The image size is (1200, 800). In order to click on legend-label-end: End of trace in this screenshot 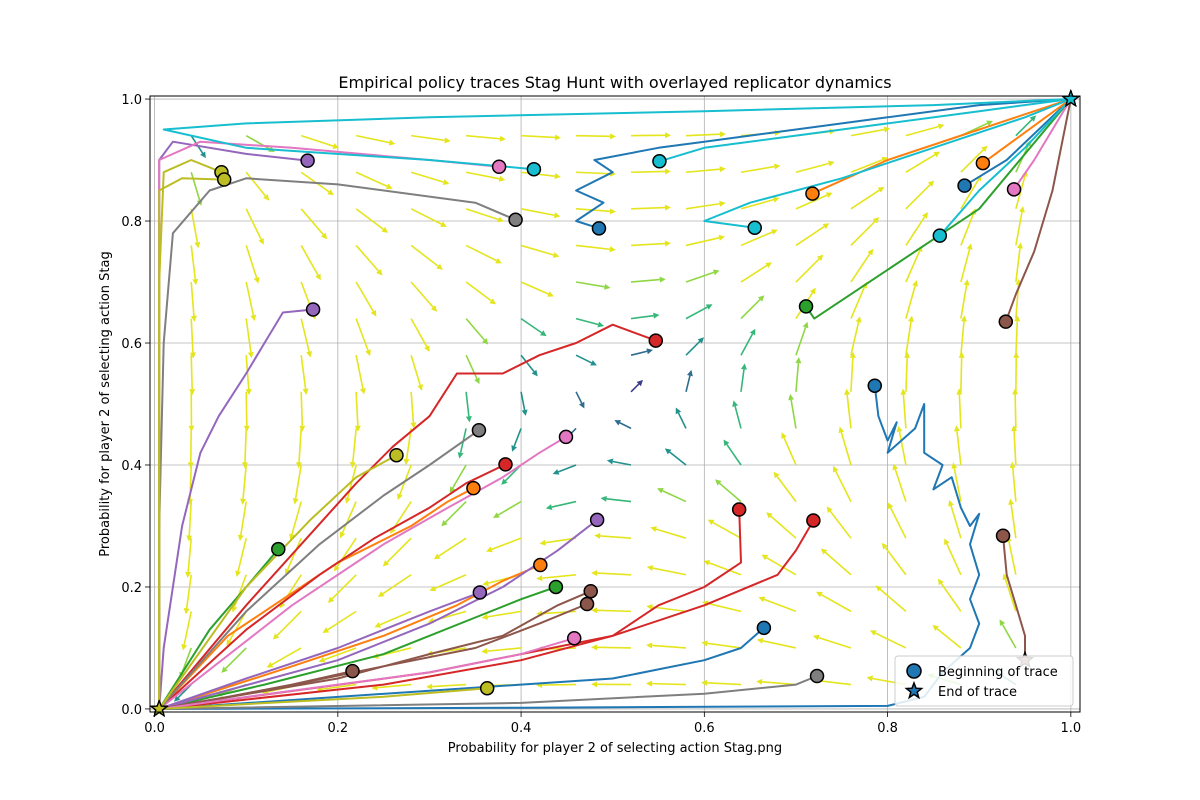, I will do `click(977, 692)`.